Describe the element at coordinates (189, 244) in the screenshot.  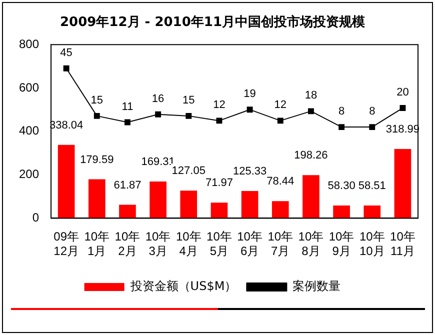
I see `x-tick-label: 10年 4月` at that location.